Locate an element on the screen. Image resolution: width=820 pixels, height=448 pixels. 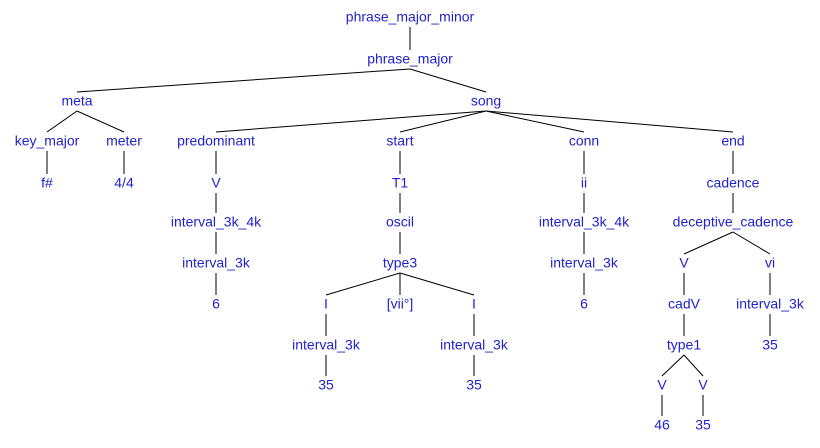
tree-node-pred: predominant is located at coordinates (216, 141).